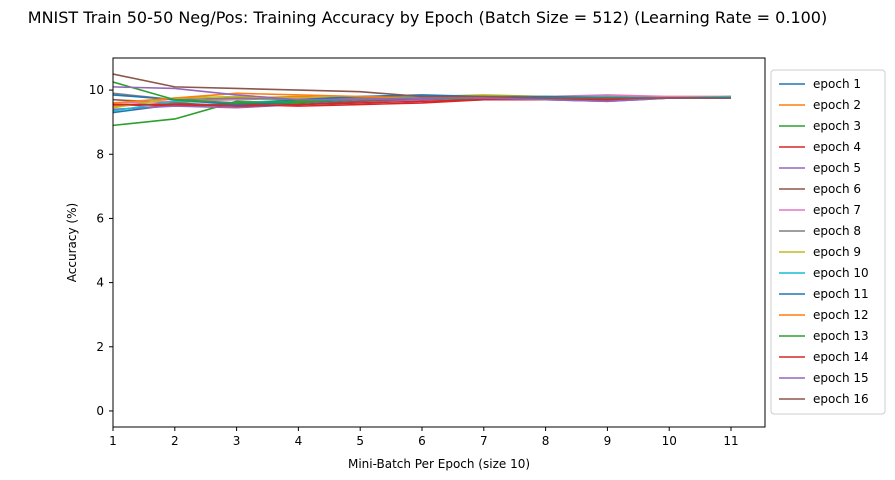 This screenshot has width=895, height=480. Describe the element at coordinates (837, 231) in the screenshot. I see `legend-entry-label: epoch 8` at that location.